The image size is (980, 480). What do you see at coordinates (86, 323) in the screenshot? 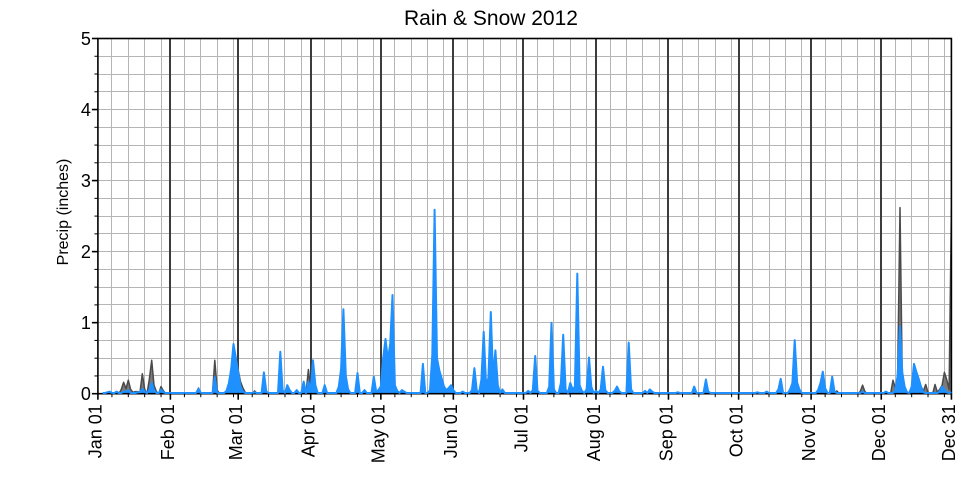
I see `svg-text: 1` at bounding box center [86, 323].